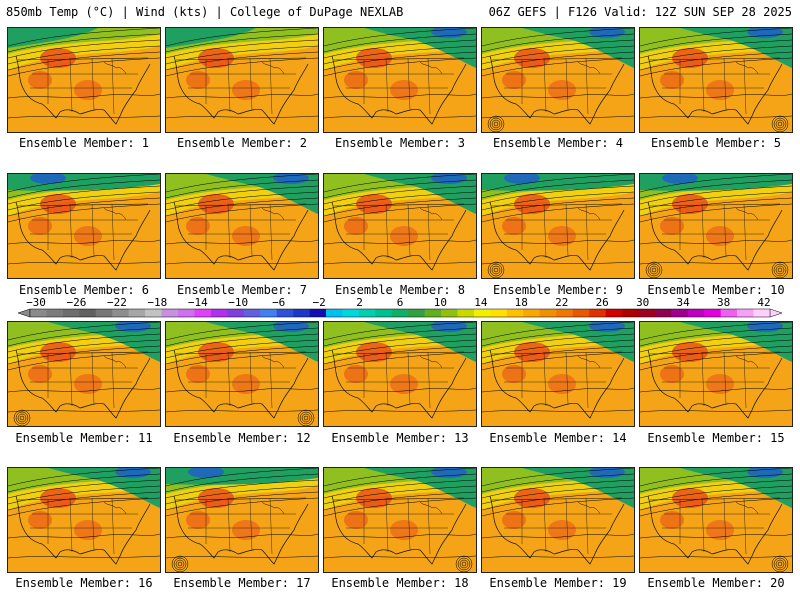  Describe the element at coordinates (242, 290) in the screenshot. I see `member-label: Ensemble Member: 7` at that location.